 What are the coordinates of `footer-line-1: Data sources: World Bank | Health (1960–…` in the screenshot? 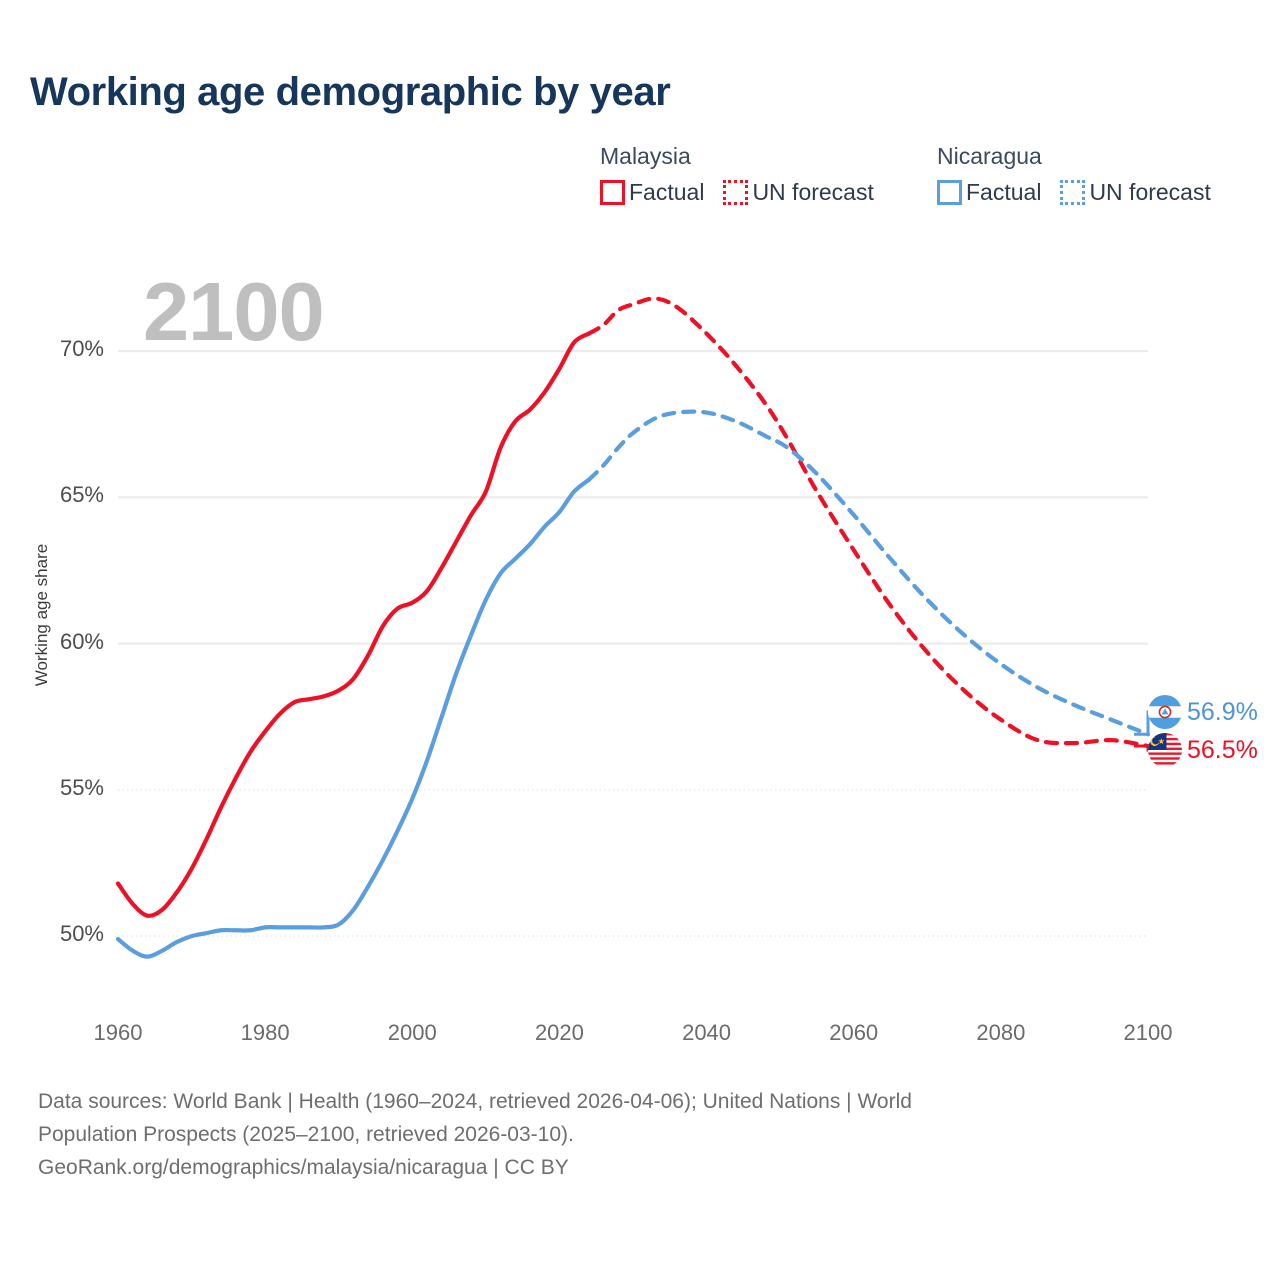 It's located at (475, 1101).